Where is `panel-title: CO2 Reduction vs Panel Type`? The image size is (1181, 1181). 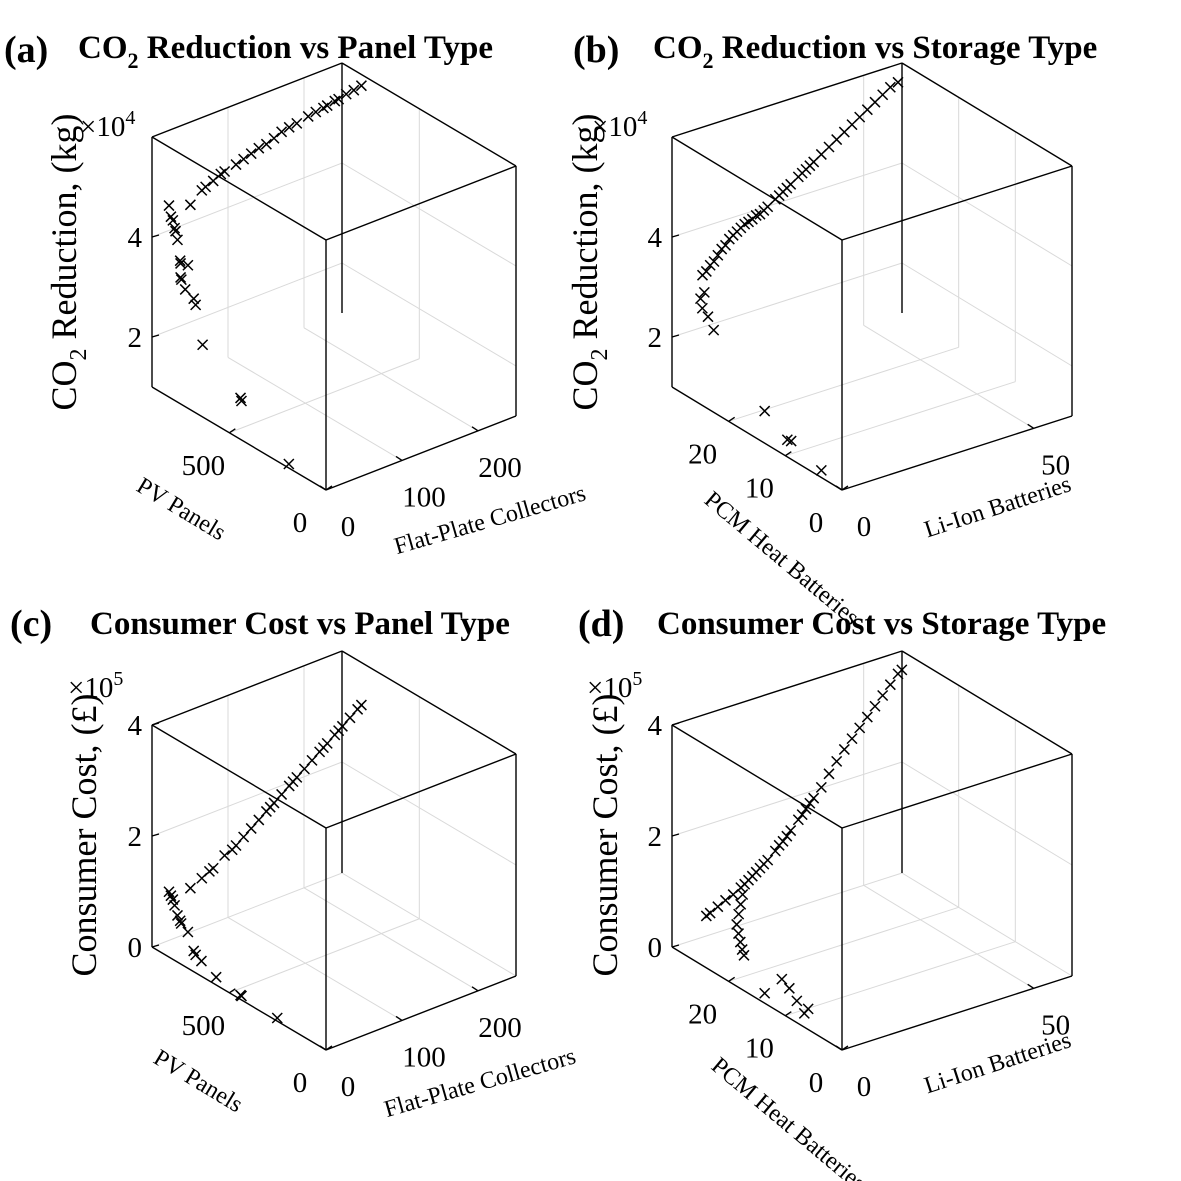
panel-title: CO2 Reduction vs Panel Type is located at coordinates (285, 51).